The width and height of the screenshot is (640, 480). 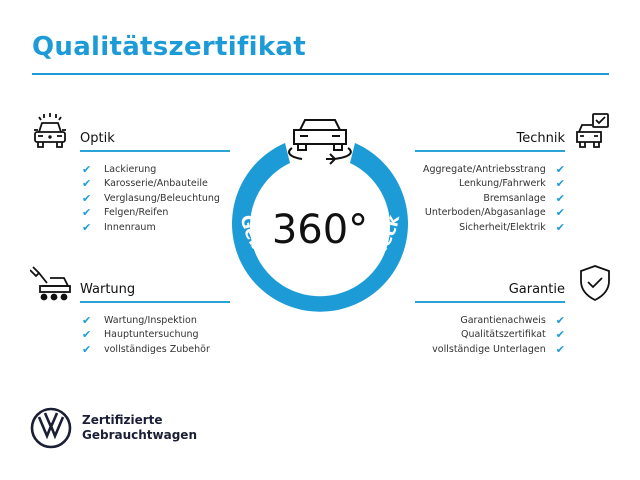 I want to click on list-item: ✔ Wartung/Inspektion, so click(x=139, y=320).